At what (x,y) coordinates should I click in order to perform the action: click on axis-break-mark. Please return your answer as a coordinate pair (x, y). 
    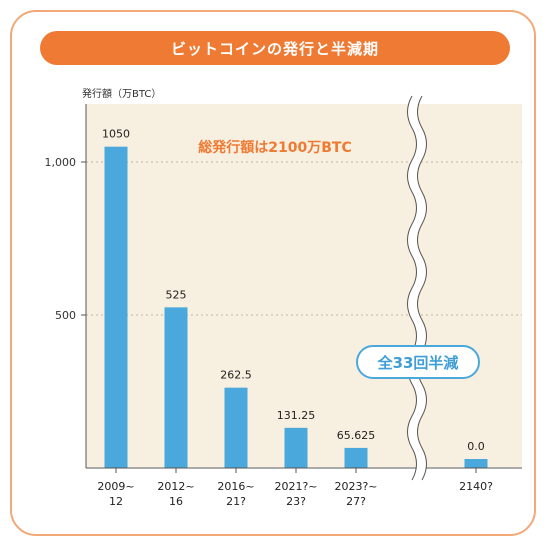
    Looking at the image, I should click on (417, 288).